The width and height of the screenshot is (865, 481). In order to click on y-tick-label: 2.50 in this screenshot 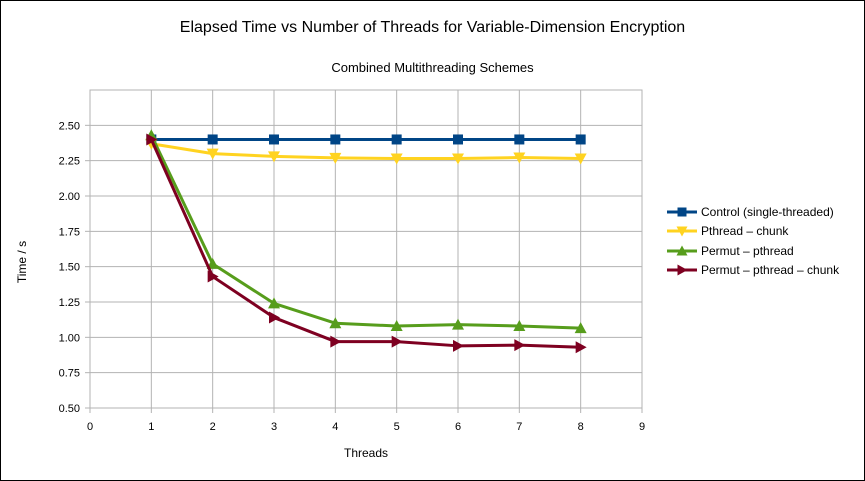, I will do `click(69, 126)`.